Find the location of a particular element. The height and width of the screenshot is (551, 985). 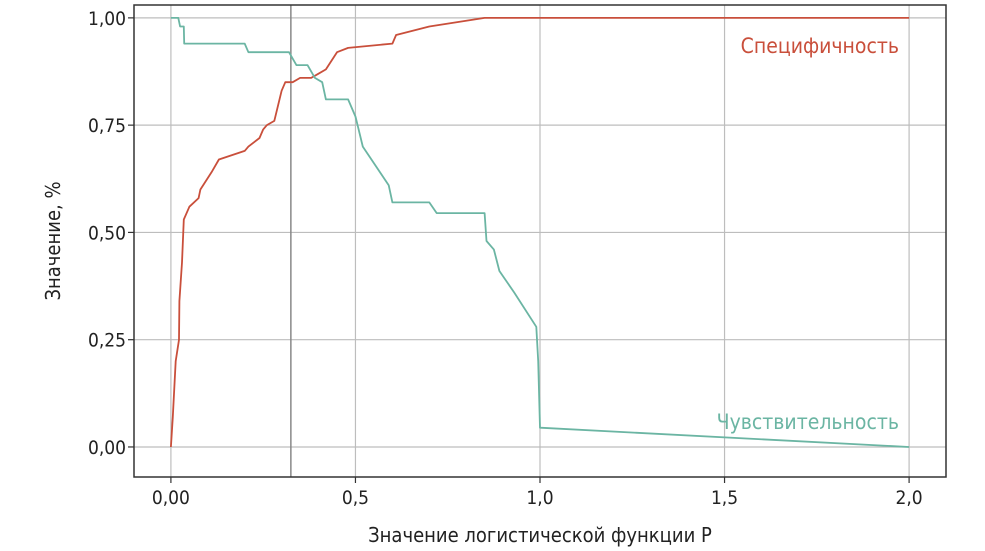

y-tick-label: 0,00 is located at coordinates (107, 448).